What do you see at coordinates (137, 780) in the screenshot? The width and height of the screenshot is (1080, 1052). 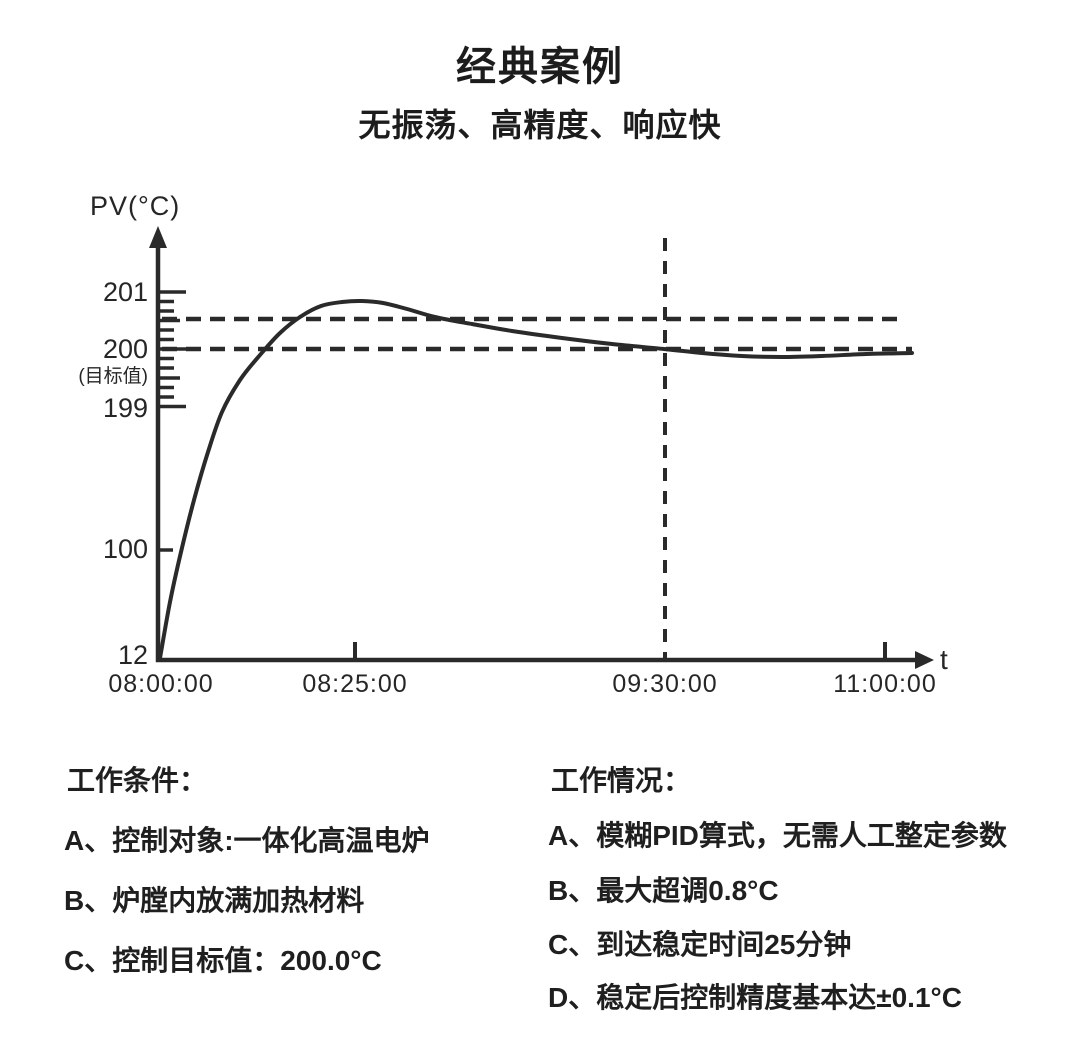 I see `conditions-header: 工作条件：` at bounding box center [137, 780].